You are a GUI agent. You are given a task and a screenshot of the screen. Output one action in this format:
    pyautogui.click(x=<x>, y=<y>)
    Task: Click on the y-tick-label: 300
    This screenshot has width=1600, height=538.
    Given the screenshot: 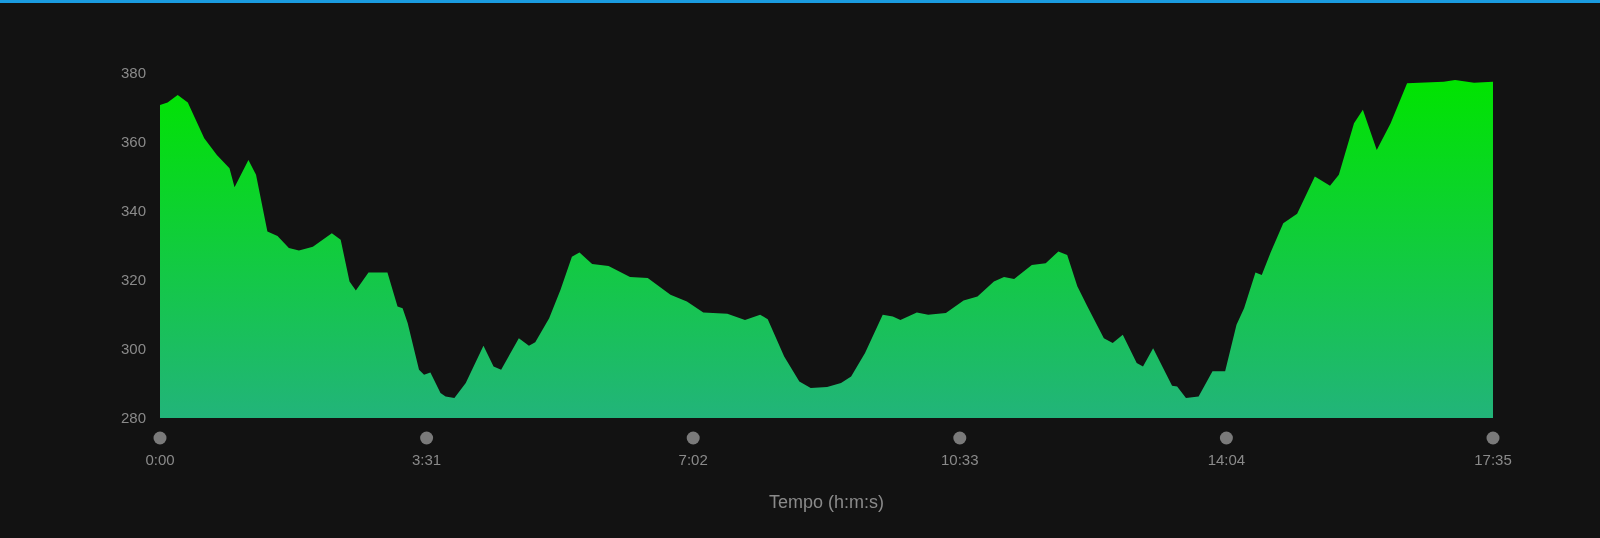 What is the action you would take?
    pyautogui.click(x=133, y=349)
    